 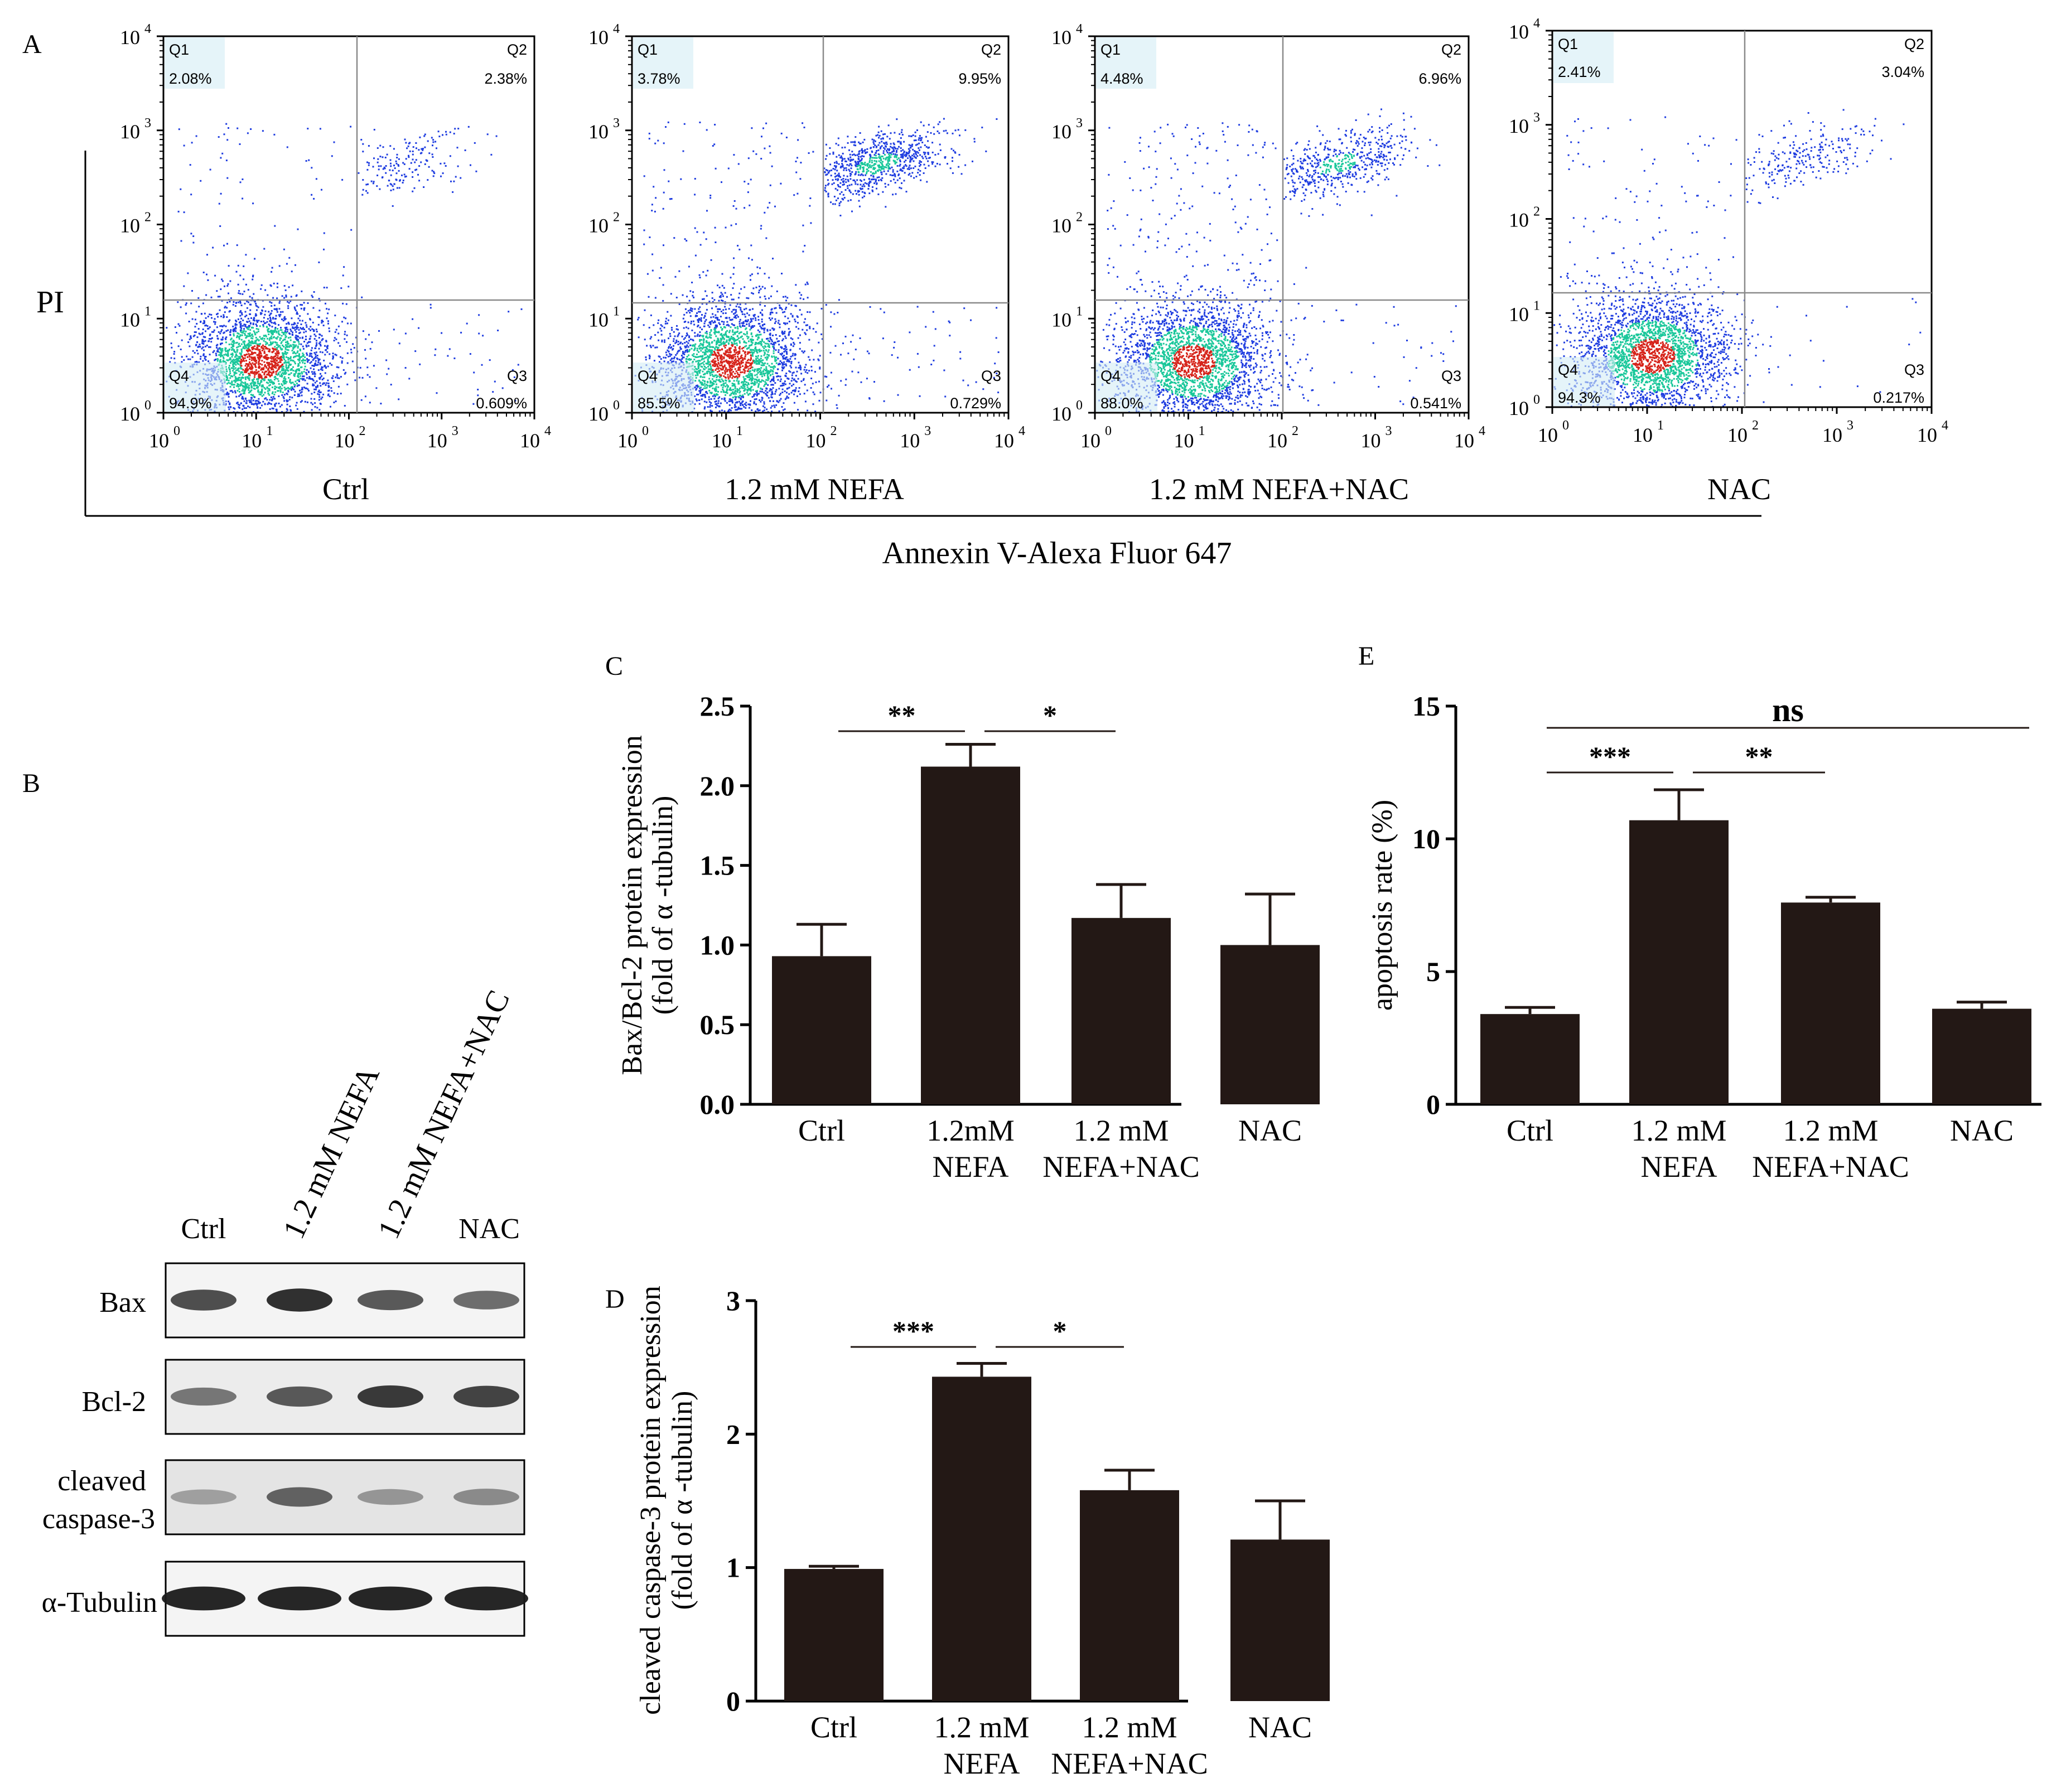 I want to click on x-ticks: 10 0 10 1 10 2 10 3 10 4, so click(x=1282, y=433).